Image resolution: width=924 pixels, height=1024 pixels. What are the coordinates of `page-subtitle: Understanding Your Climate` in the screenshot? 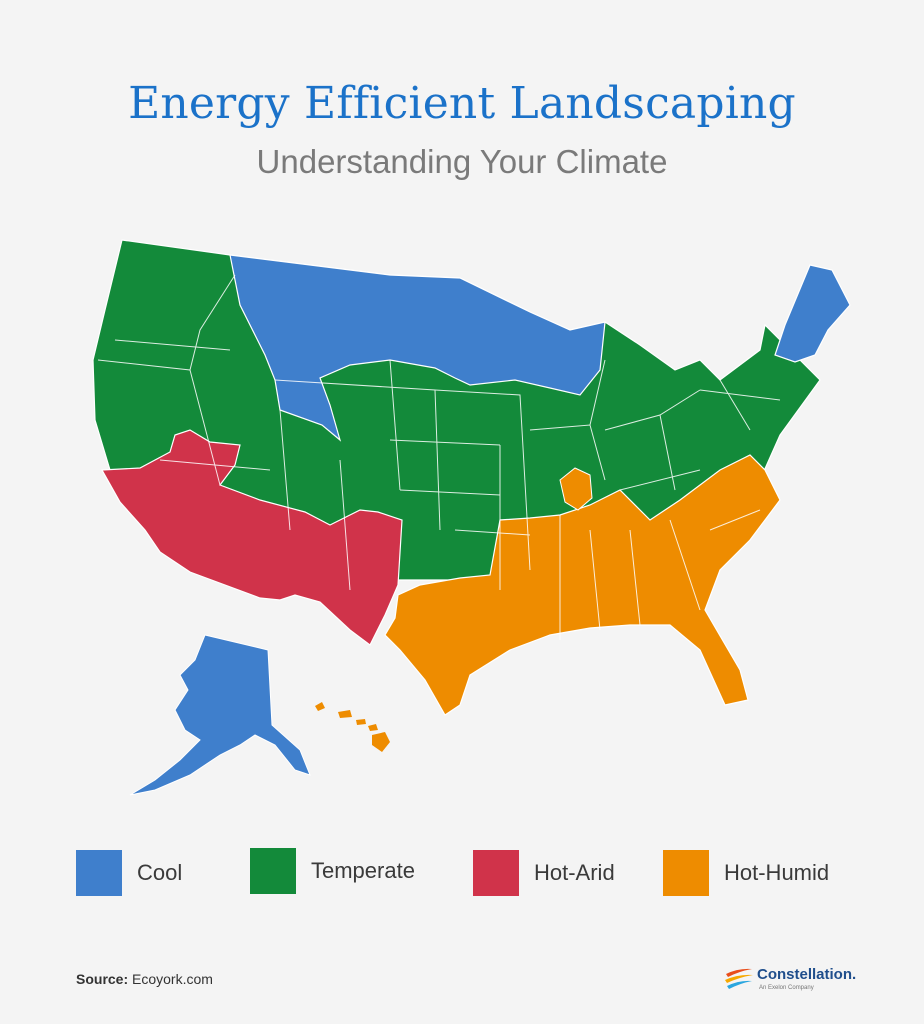 It's located at (462, 161).